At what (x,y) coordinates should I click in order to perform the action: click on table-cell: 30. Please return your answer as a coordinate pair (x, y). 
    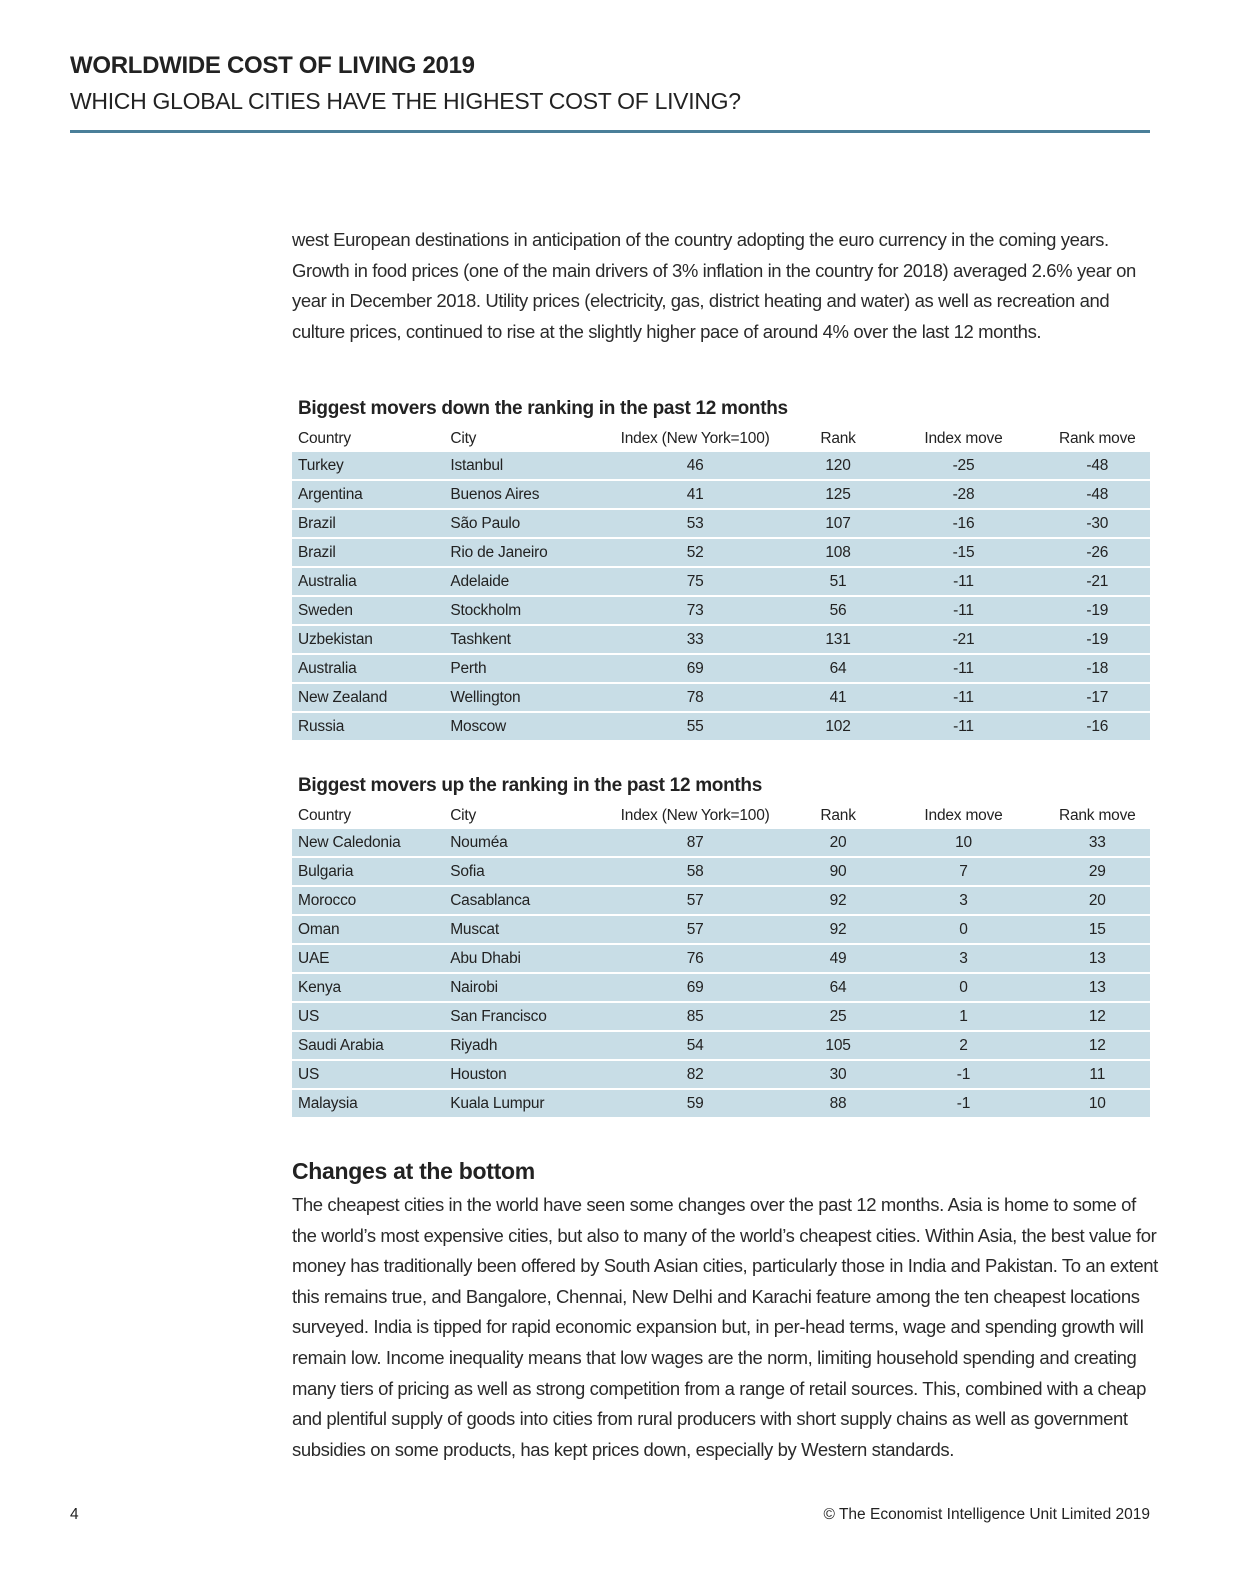
    Looking at the image, I should click on (838, 1075).